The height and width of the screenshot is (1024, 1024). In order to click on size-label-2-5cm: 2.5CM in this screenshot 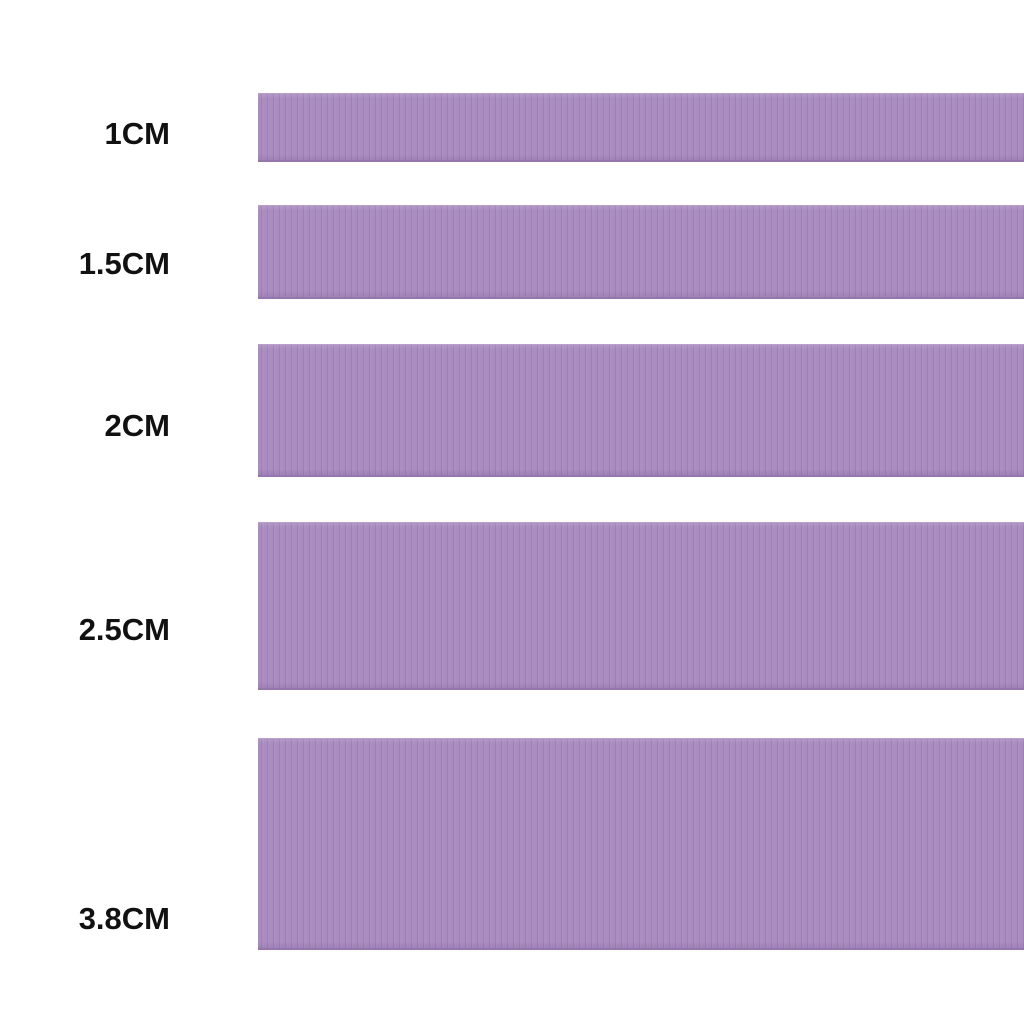, I will do `click(124, 629)`.